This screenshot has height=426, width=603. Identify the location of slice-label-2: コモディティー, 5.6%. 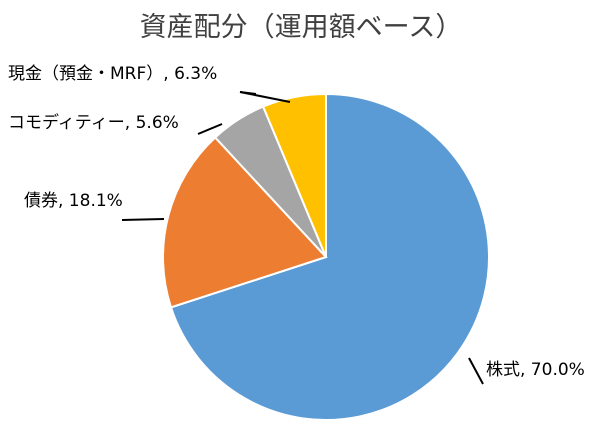
(93, 122).